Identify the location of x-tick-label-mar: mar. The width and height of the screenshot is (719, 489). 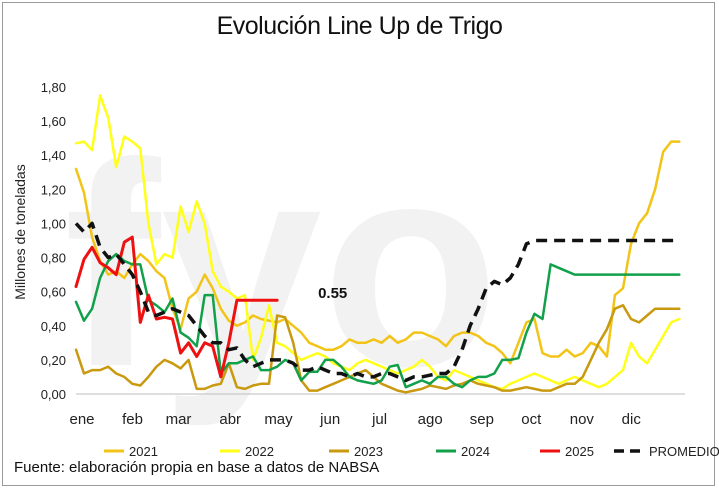
(179, 419).